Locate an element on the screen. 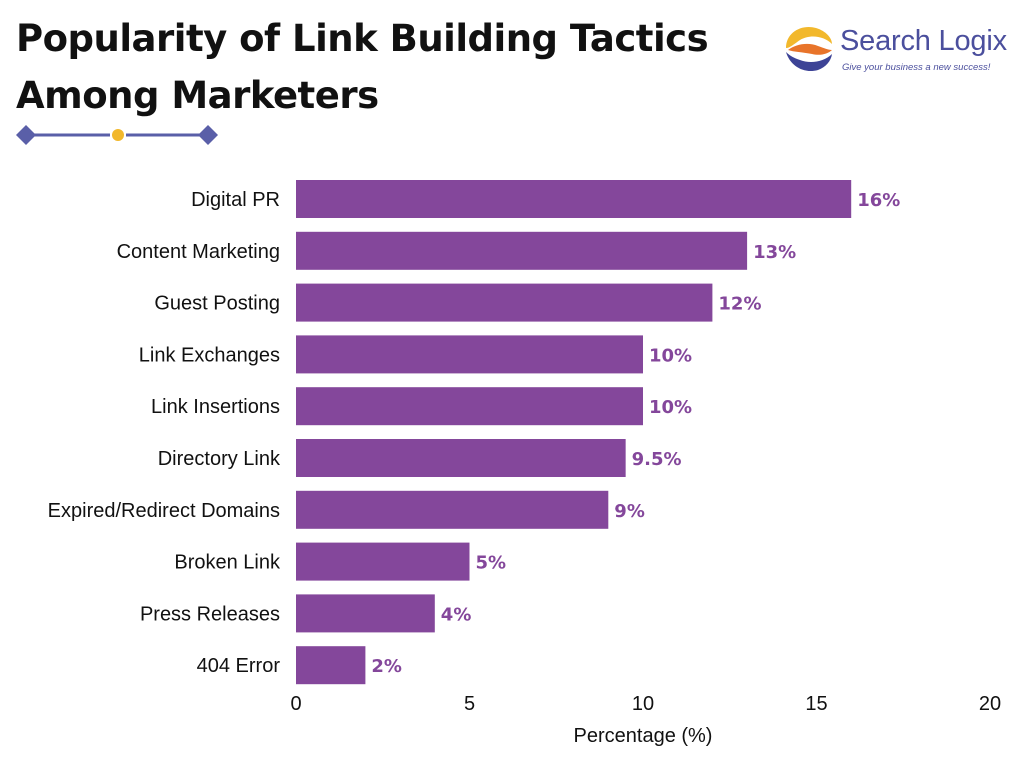  category-label-directory-link: Directory Link is located at coordinates (219, 459).